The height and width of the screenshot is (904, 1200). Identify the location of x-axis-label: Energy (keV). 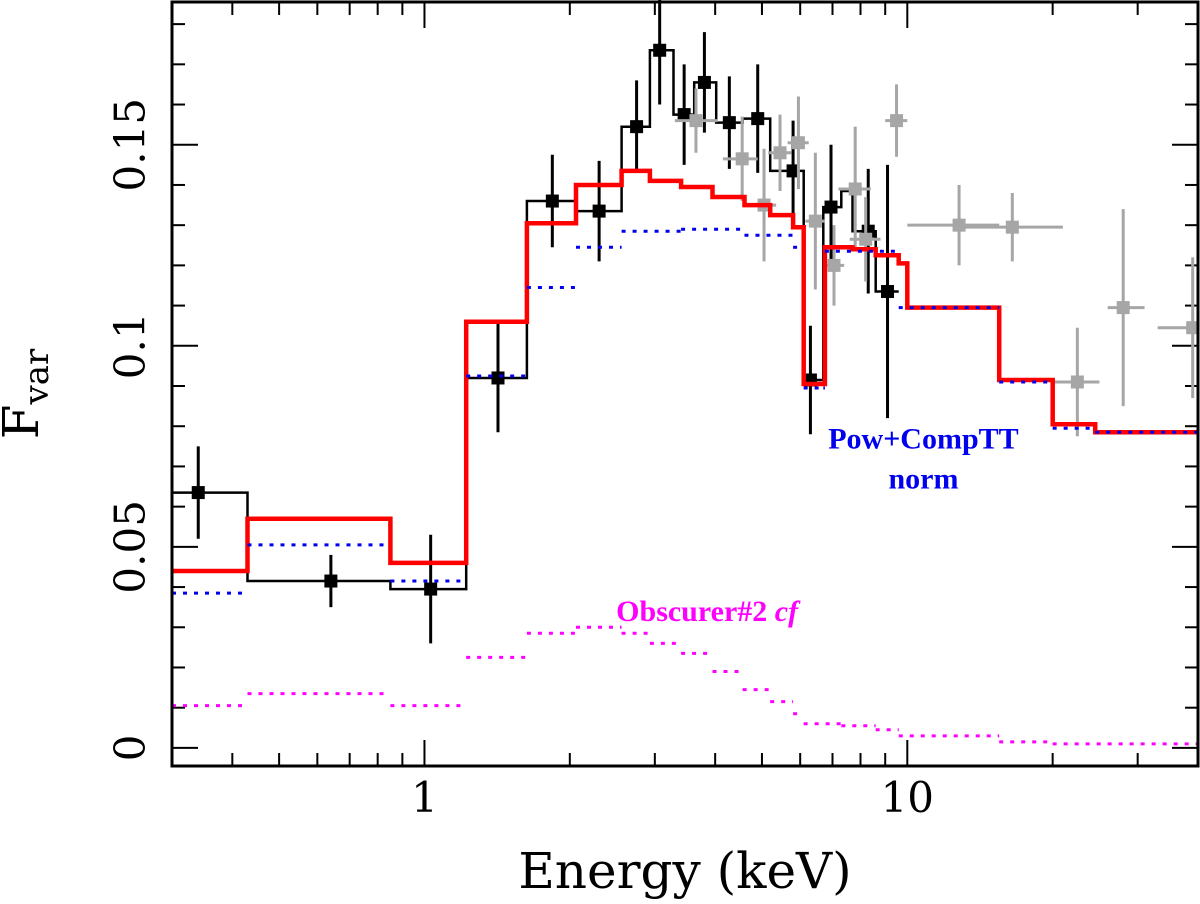
(684, 871).